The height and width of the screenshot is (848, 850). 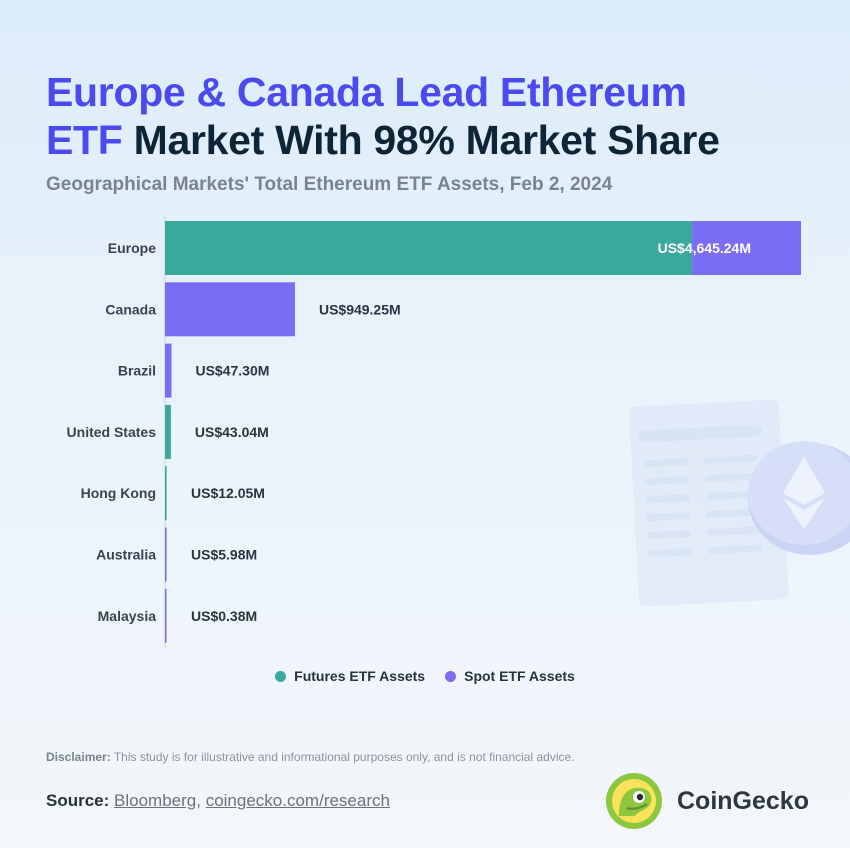 I want to click on title-part-1: Europe & Canada Lead Ethereum, so click(x=366, y=92).